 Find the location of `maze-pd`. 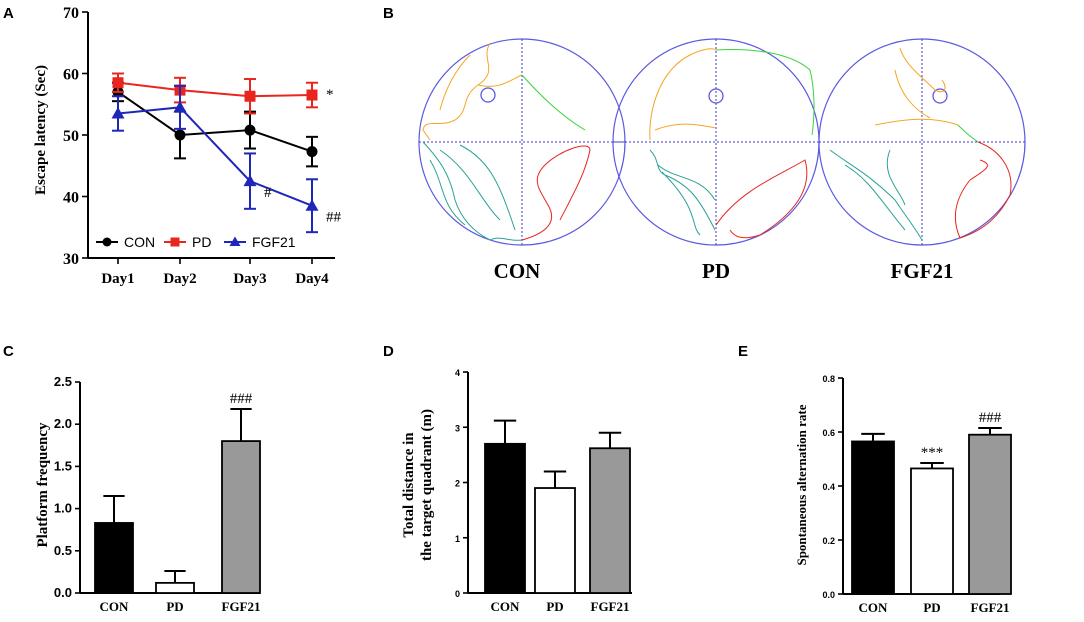

maze-pd is located at coordinates (716, 142).